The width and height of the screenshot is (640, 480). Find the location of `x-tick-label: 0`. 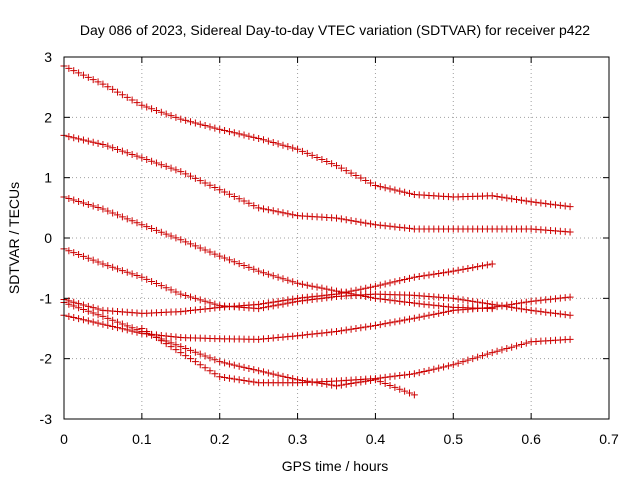

x-tick-label: 0 is located at coordinates (64, 439).